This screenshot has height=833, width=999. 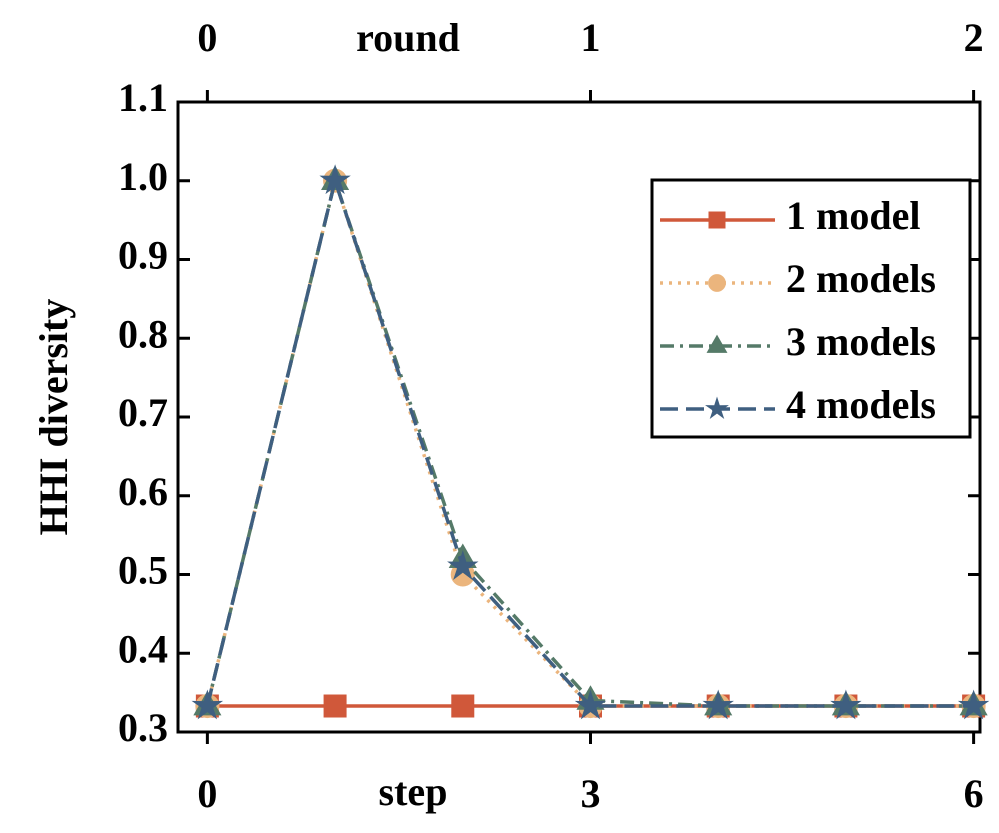 I want to click on y-tick-label: 0.7, so click(x=143, y=412).